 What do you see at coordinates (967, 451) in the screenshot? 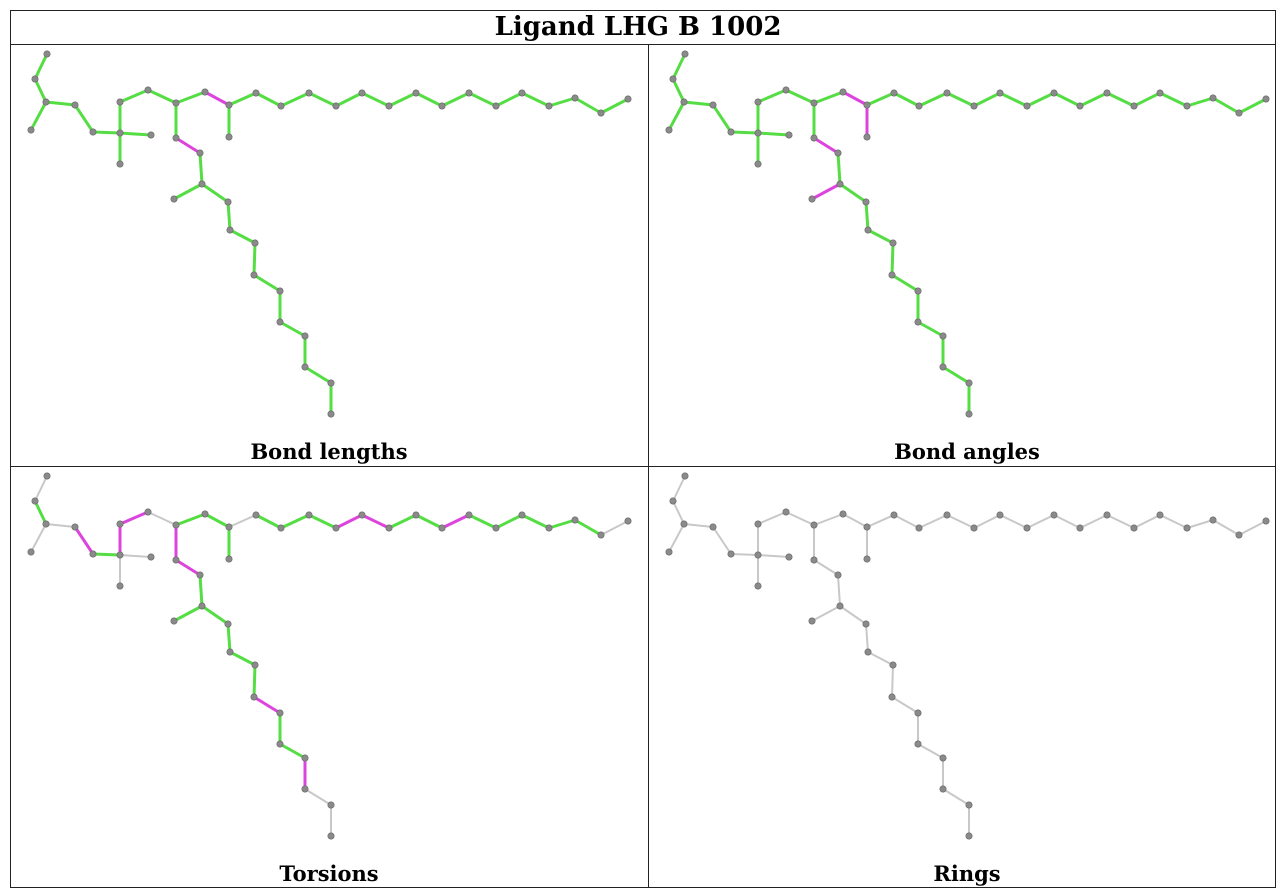
I see `panel-label-bond-angles: Bond angles` at bounding box center [967, 451].